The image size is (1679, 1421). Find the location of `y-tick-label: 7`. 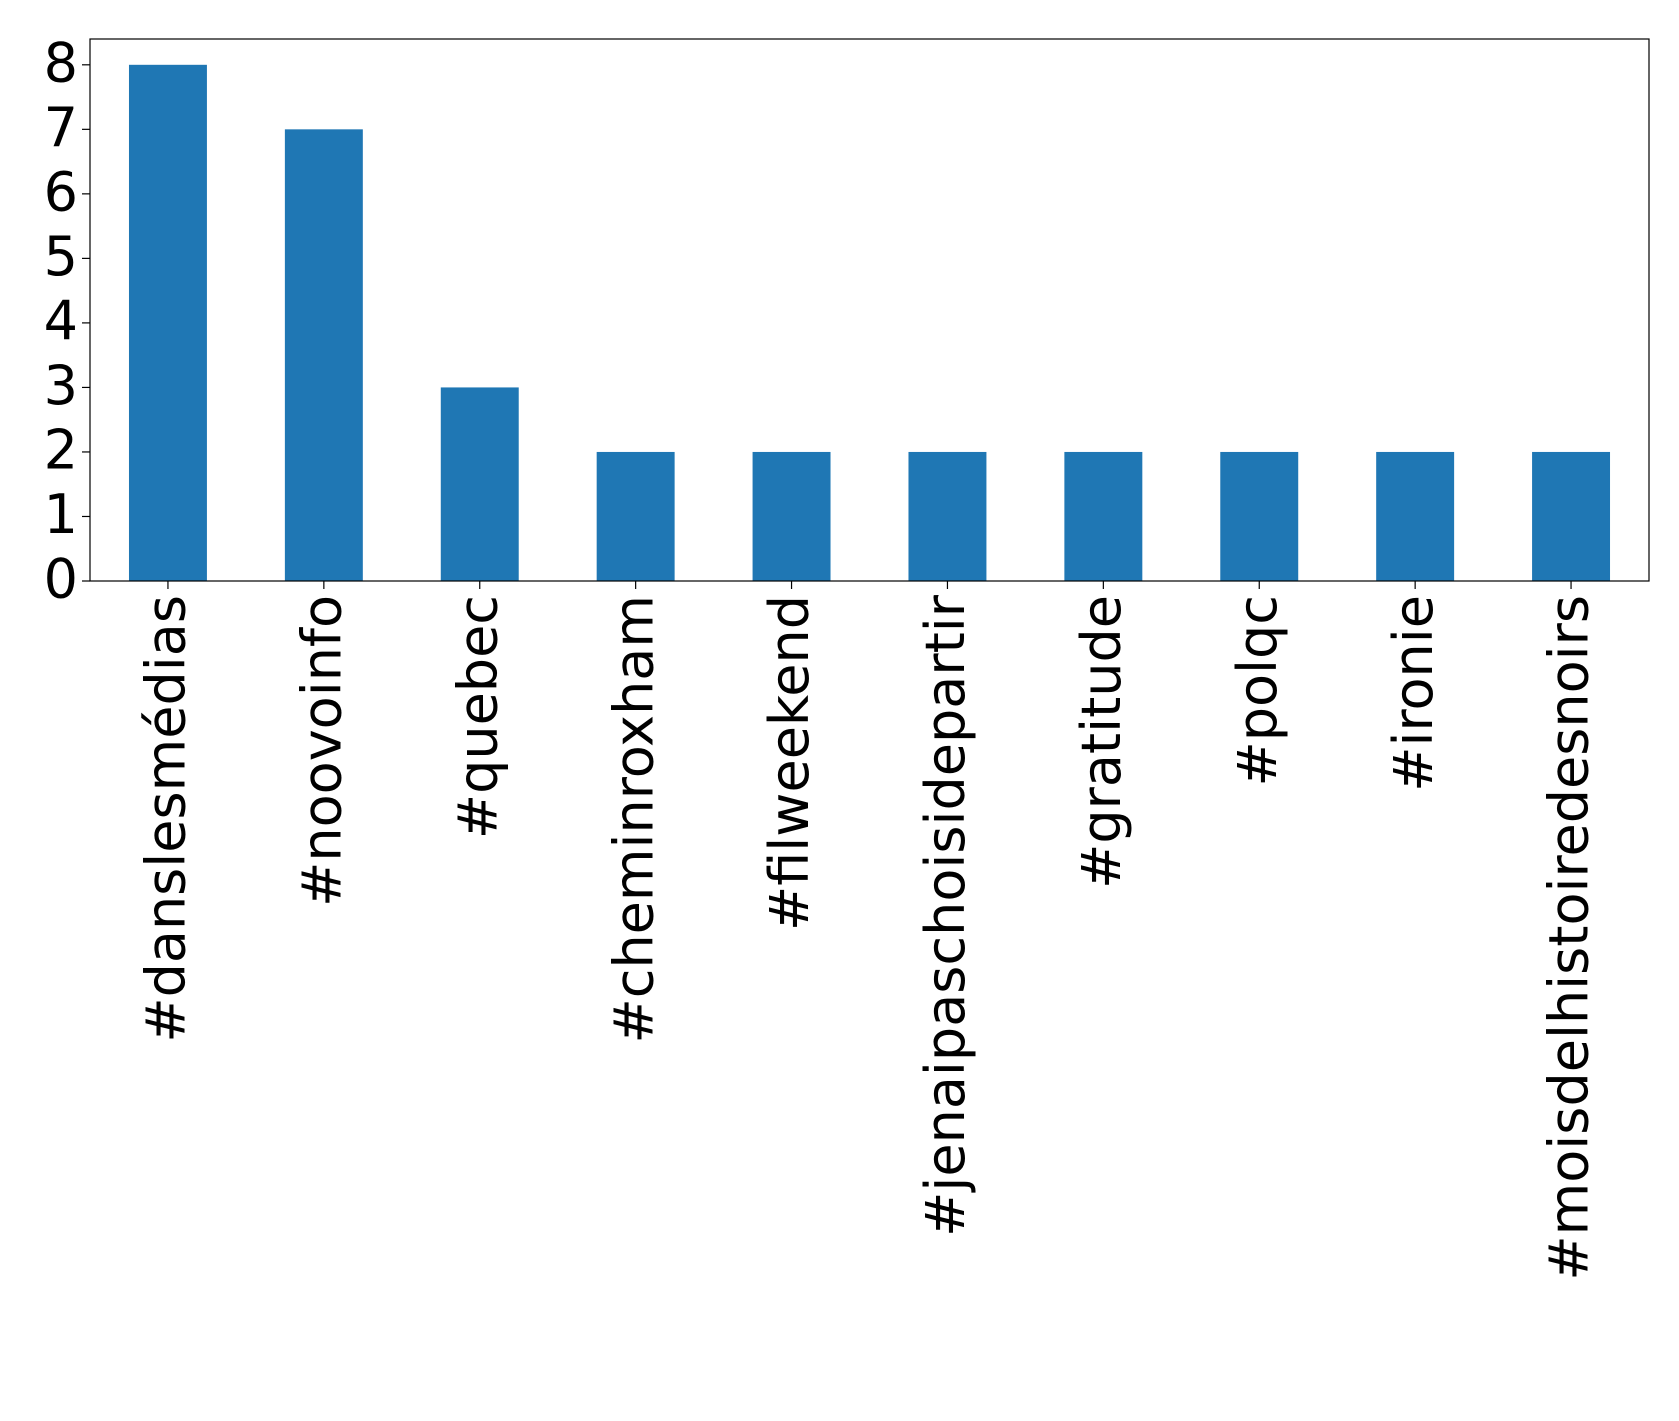

y-tick-label: 7 is located at coordinates (61, 127).